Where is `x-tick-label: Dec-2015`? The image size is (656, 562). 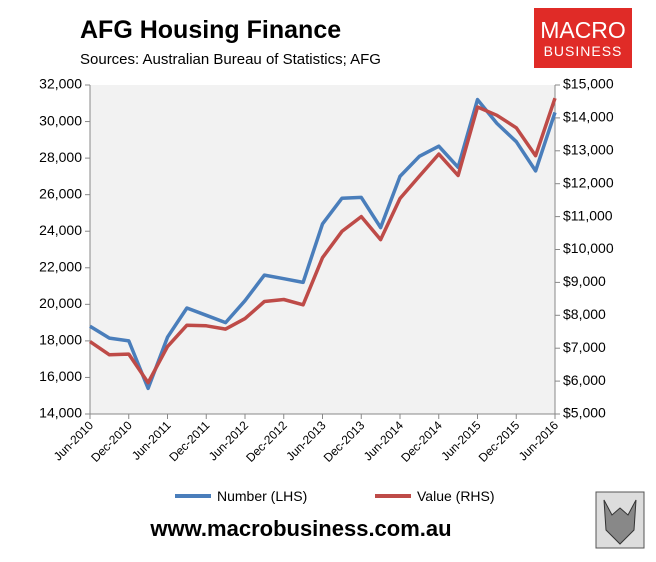
x-tick-label: Dec-2015 is located at coordinates (499, 441).